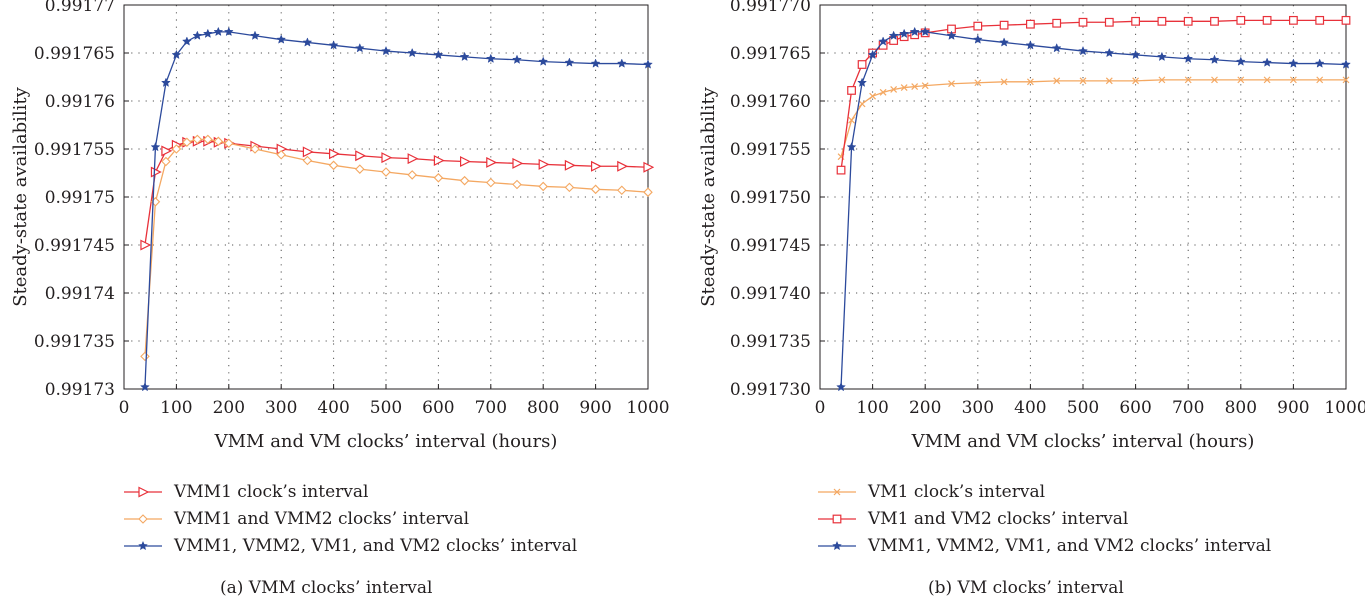 This screenshot has width=1365, height=603. I want to click on y-tick-label: 0.99175, so click(80, 198).